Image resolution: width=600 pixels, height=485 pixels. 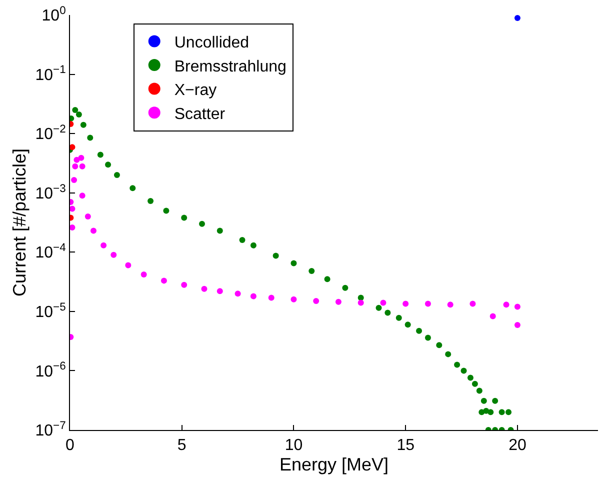 I want to click on y-axis-title: Current [#/particle], so click(x=19, y=222).